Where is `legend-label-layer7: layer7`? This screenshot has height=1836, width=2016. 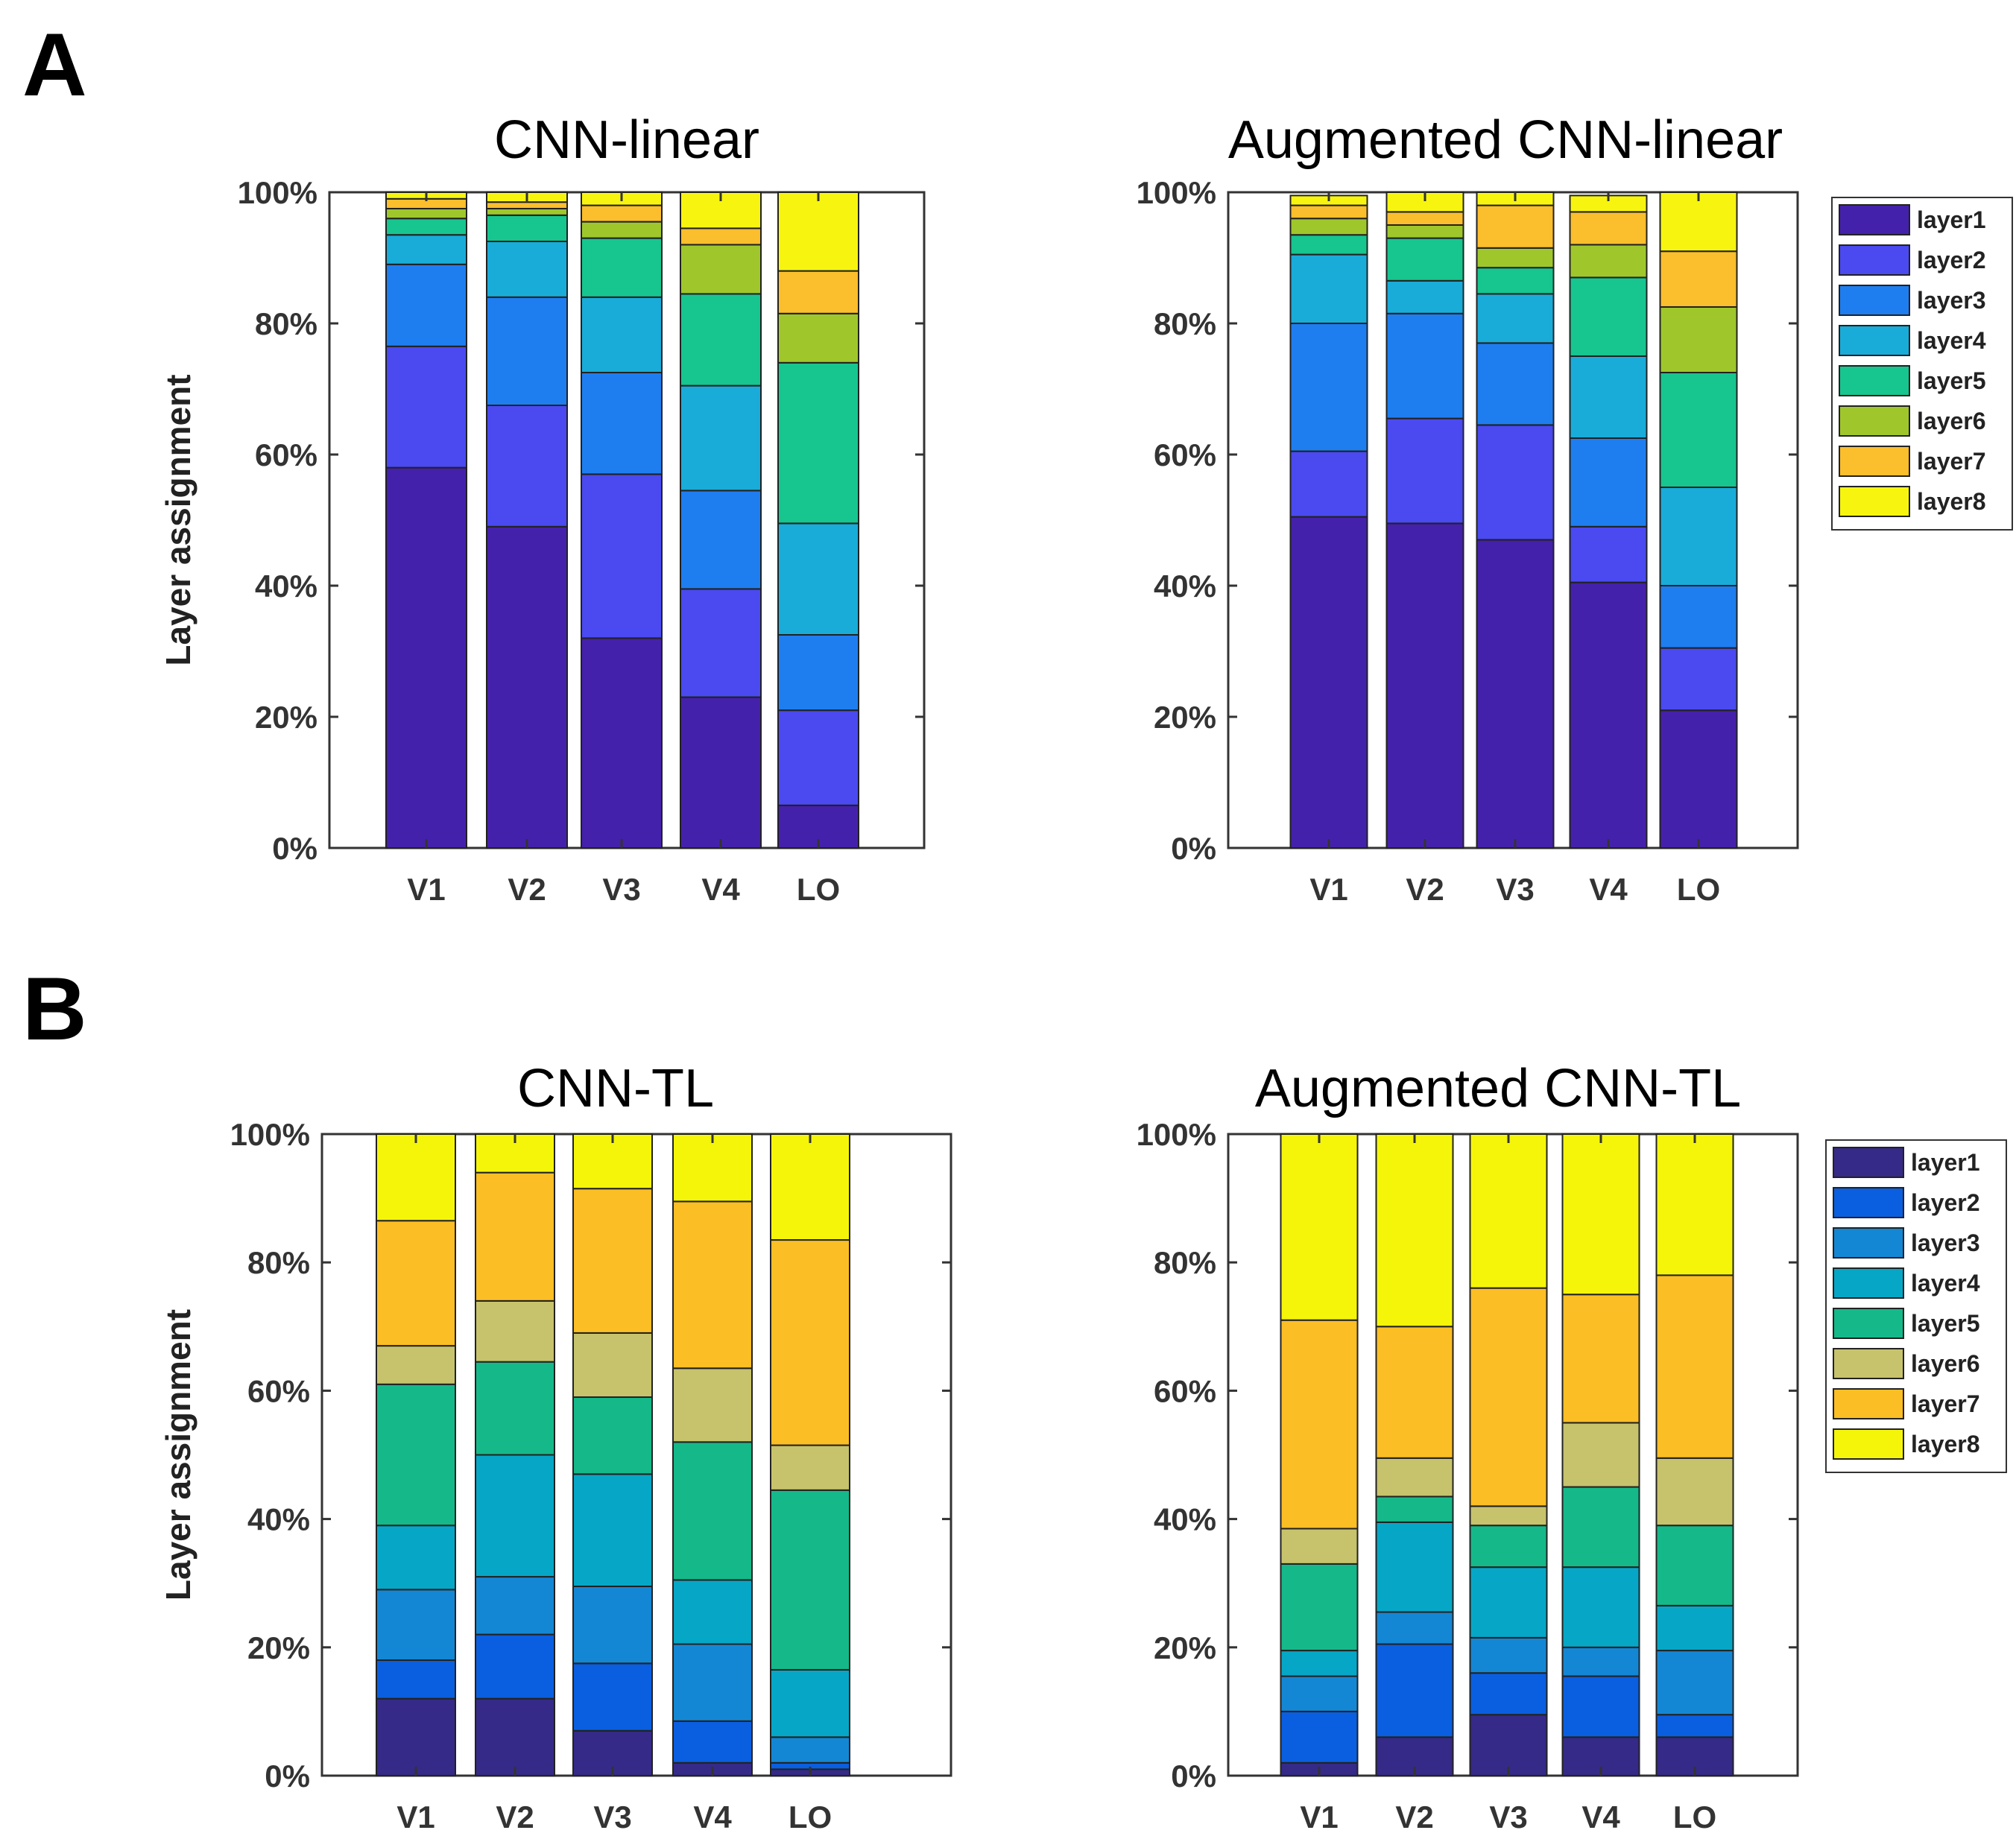
legend-label-layer7: layer7 is located at coordinates (1945, 1403).